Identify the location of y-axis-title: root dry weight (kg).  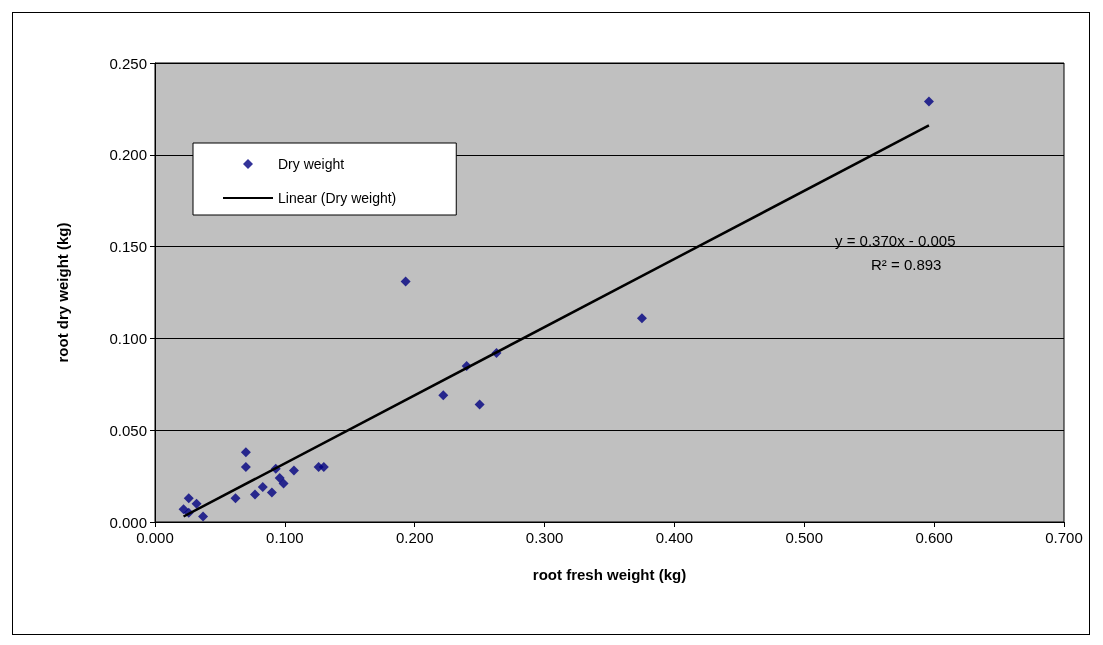
(62, 292).